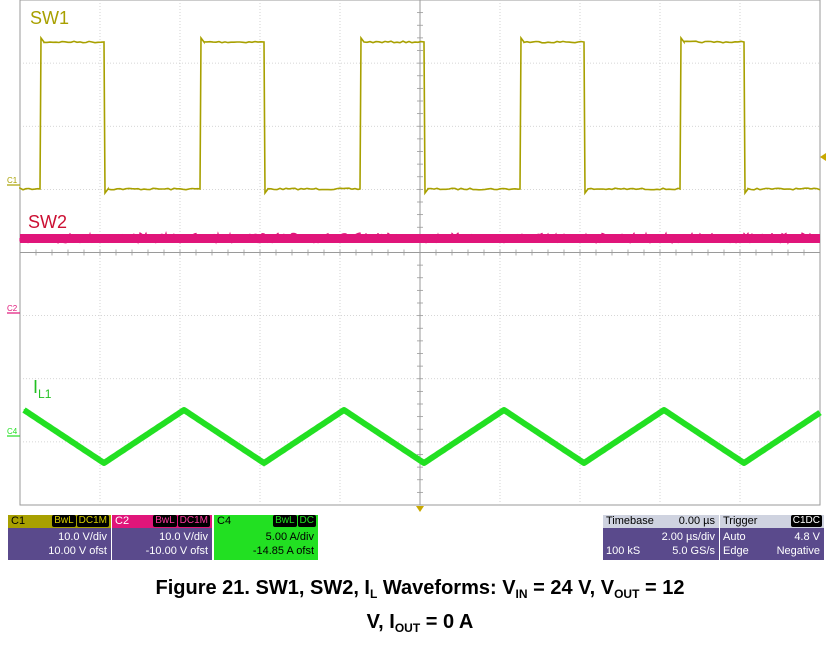 The height and width of the screenshot is (650, 832). Describe the element at coordinates (47, 222) in the screenshot. I see `series-label-sw2: SW2` at that location.